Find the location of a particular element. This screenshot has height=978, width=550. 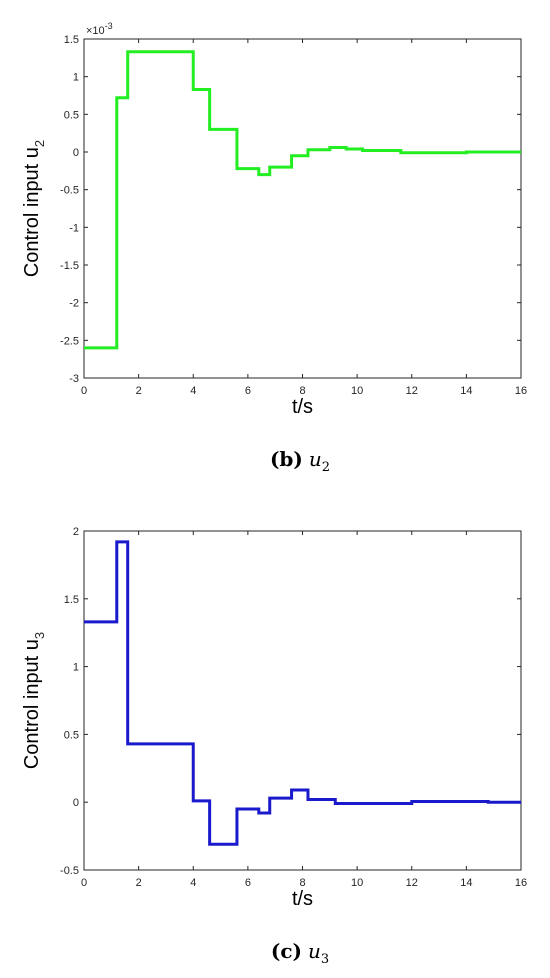

caption-subscript: 2 is located at coordinates (326, 467).